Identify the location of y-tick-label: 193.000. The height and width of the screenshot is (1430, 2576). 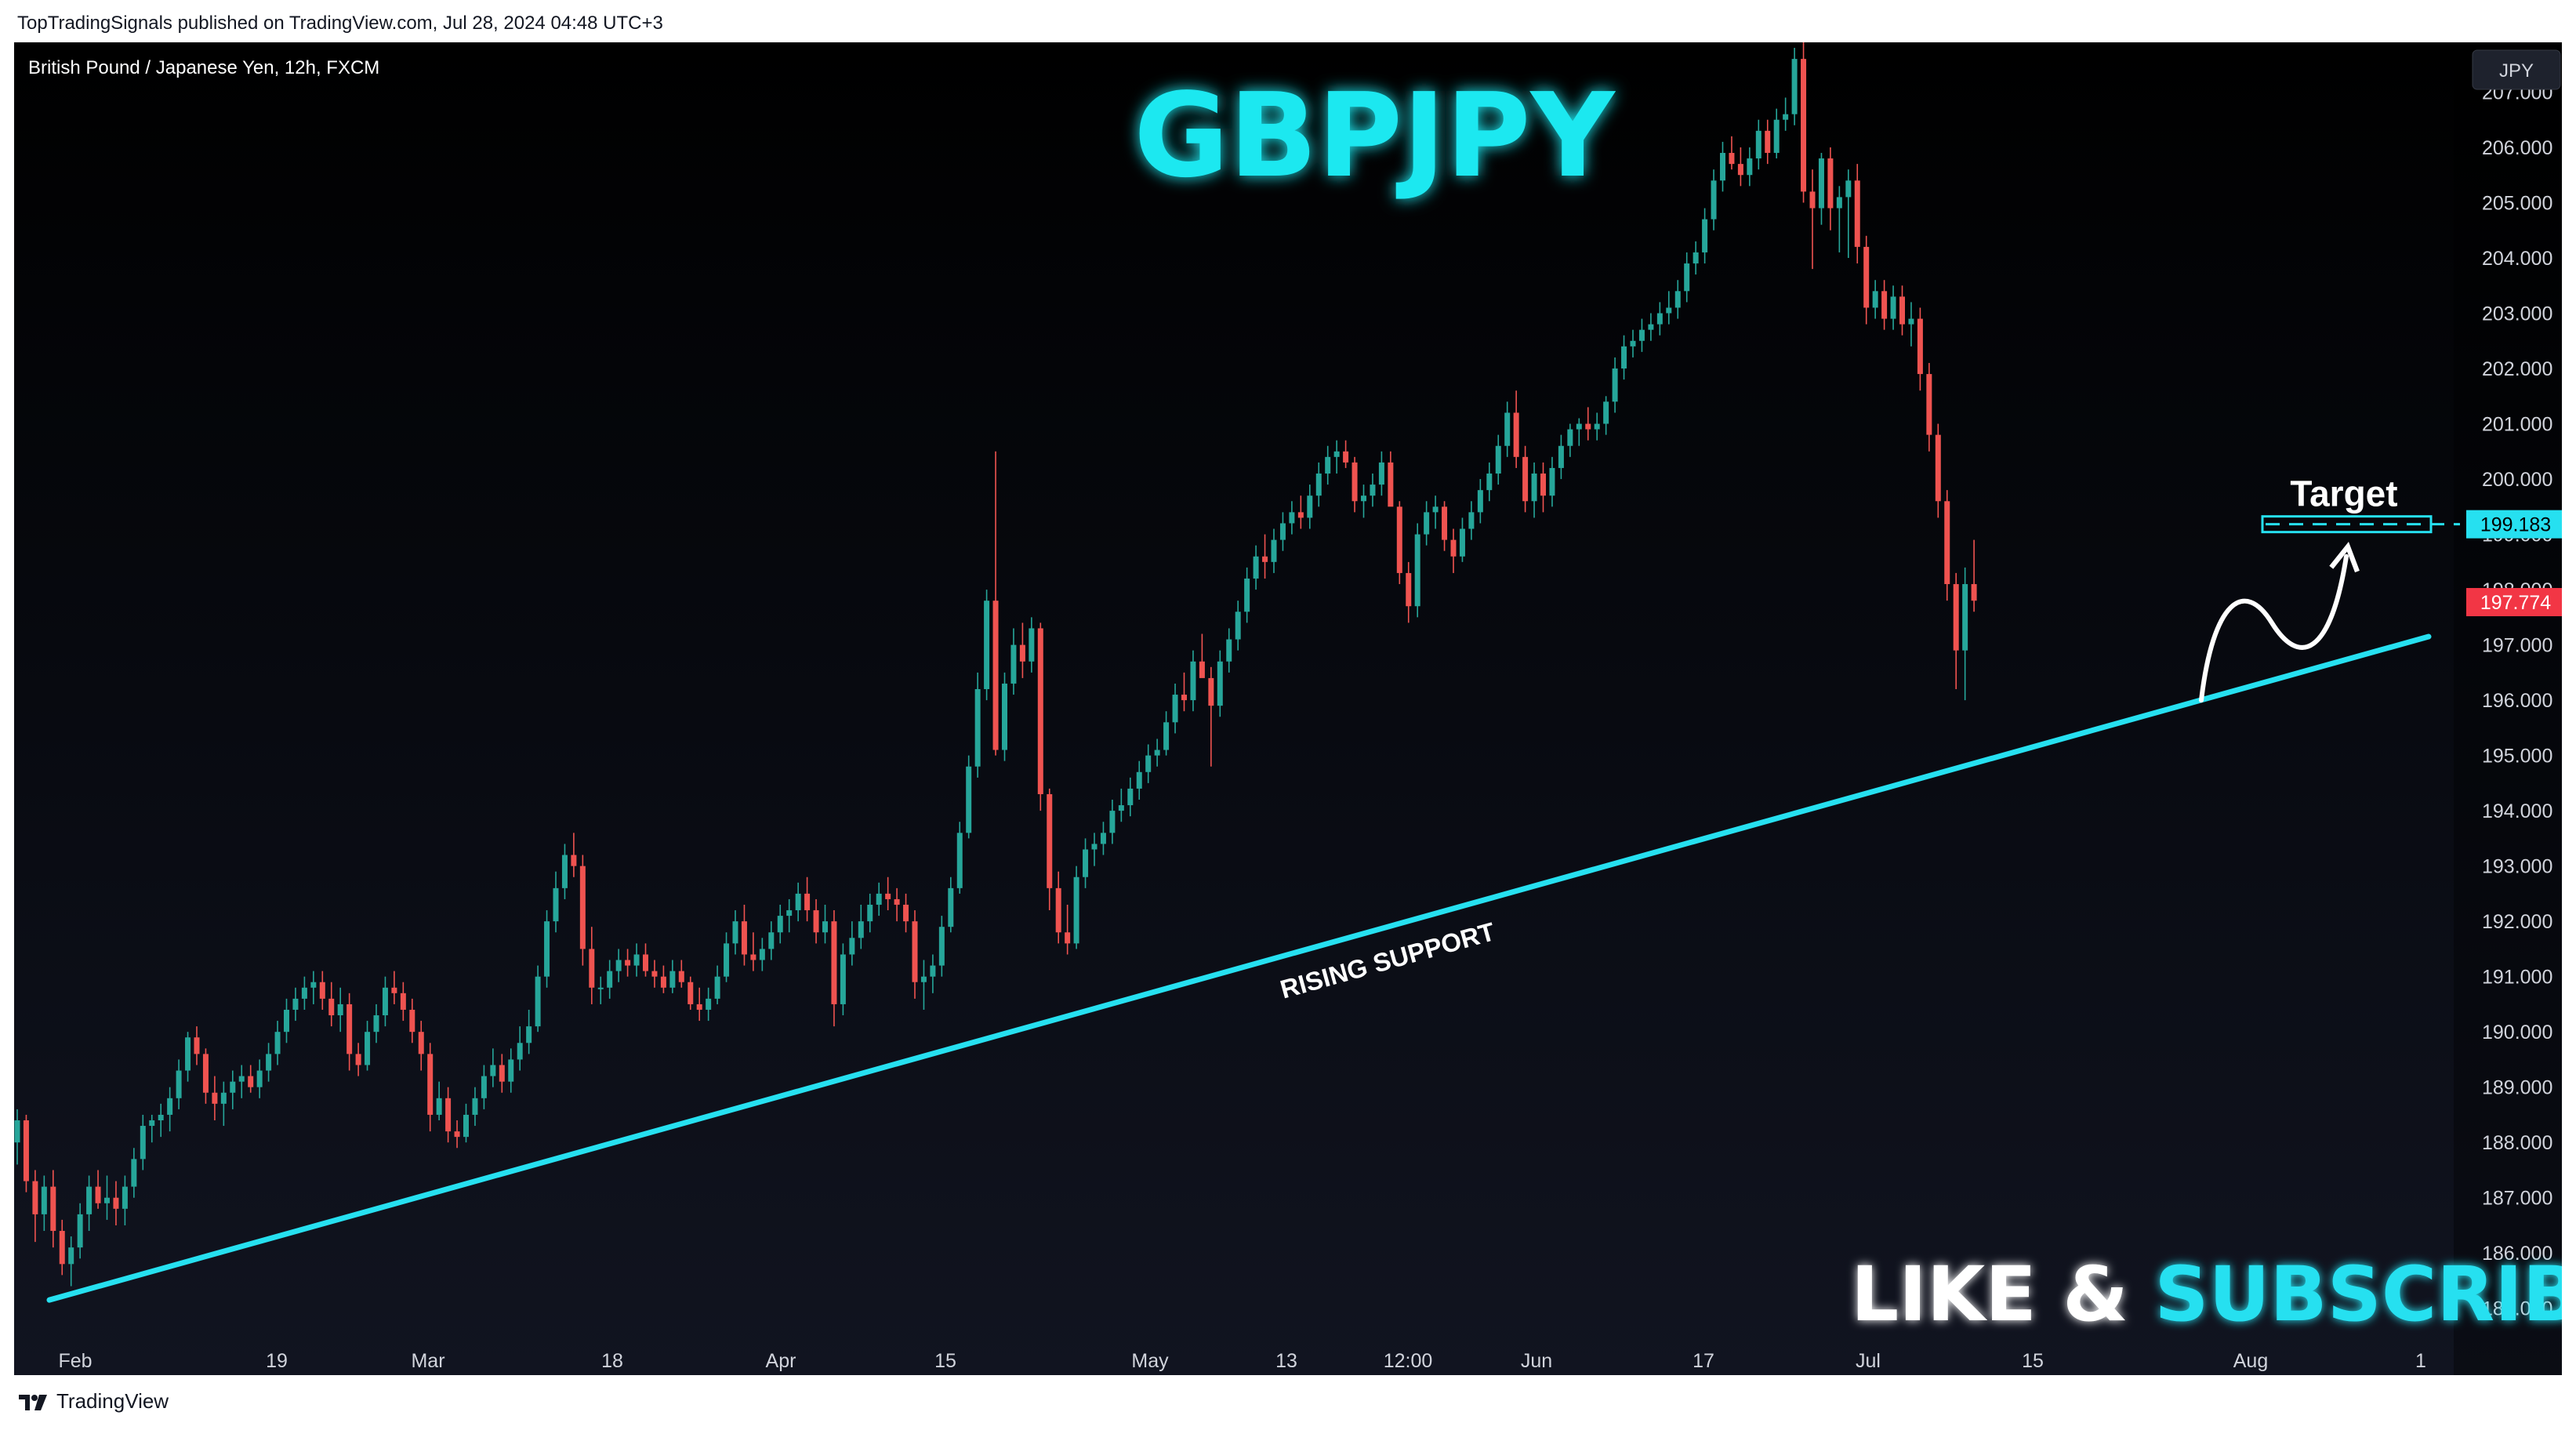
(2517, 867).